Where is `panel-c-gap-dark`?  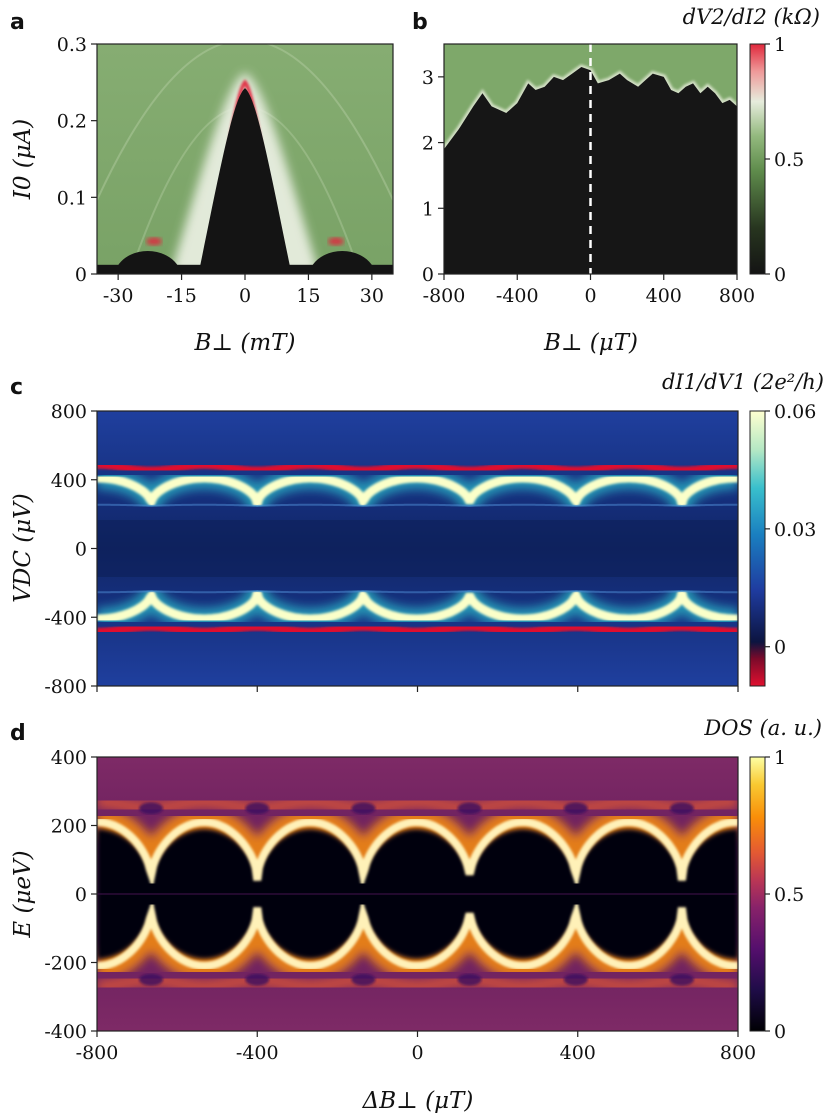
panel-c-gap-dark is located at coordinates (417, 548).